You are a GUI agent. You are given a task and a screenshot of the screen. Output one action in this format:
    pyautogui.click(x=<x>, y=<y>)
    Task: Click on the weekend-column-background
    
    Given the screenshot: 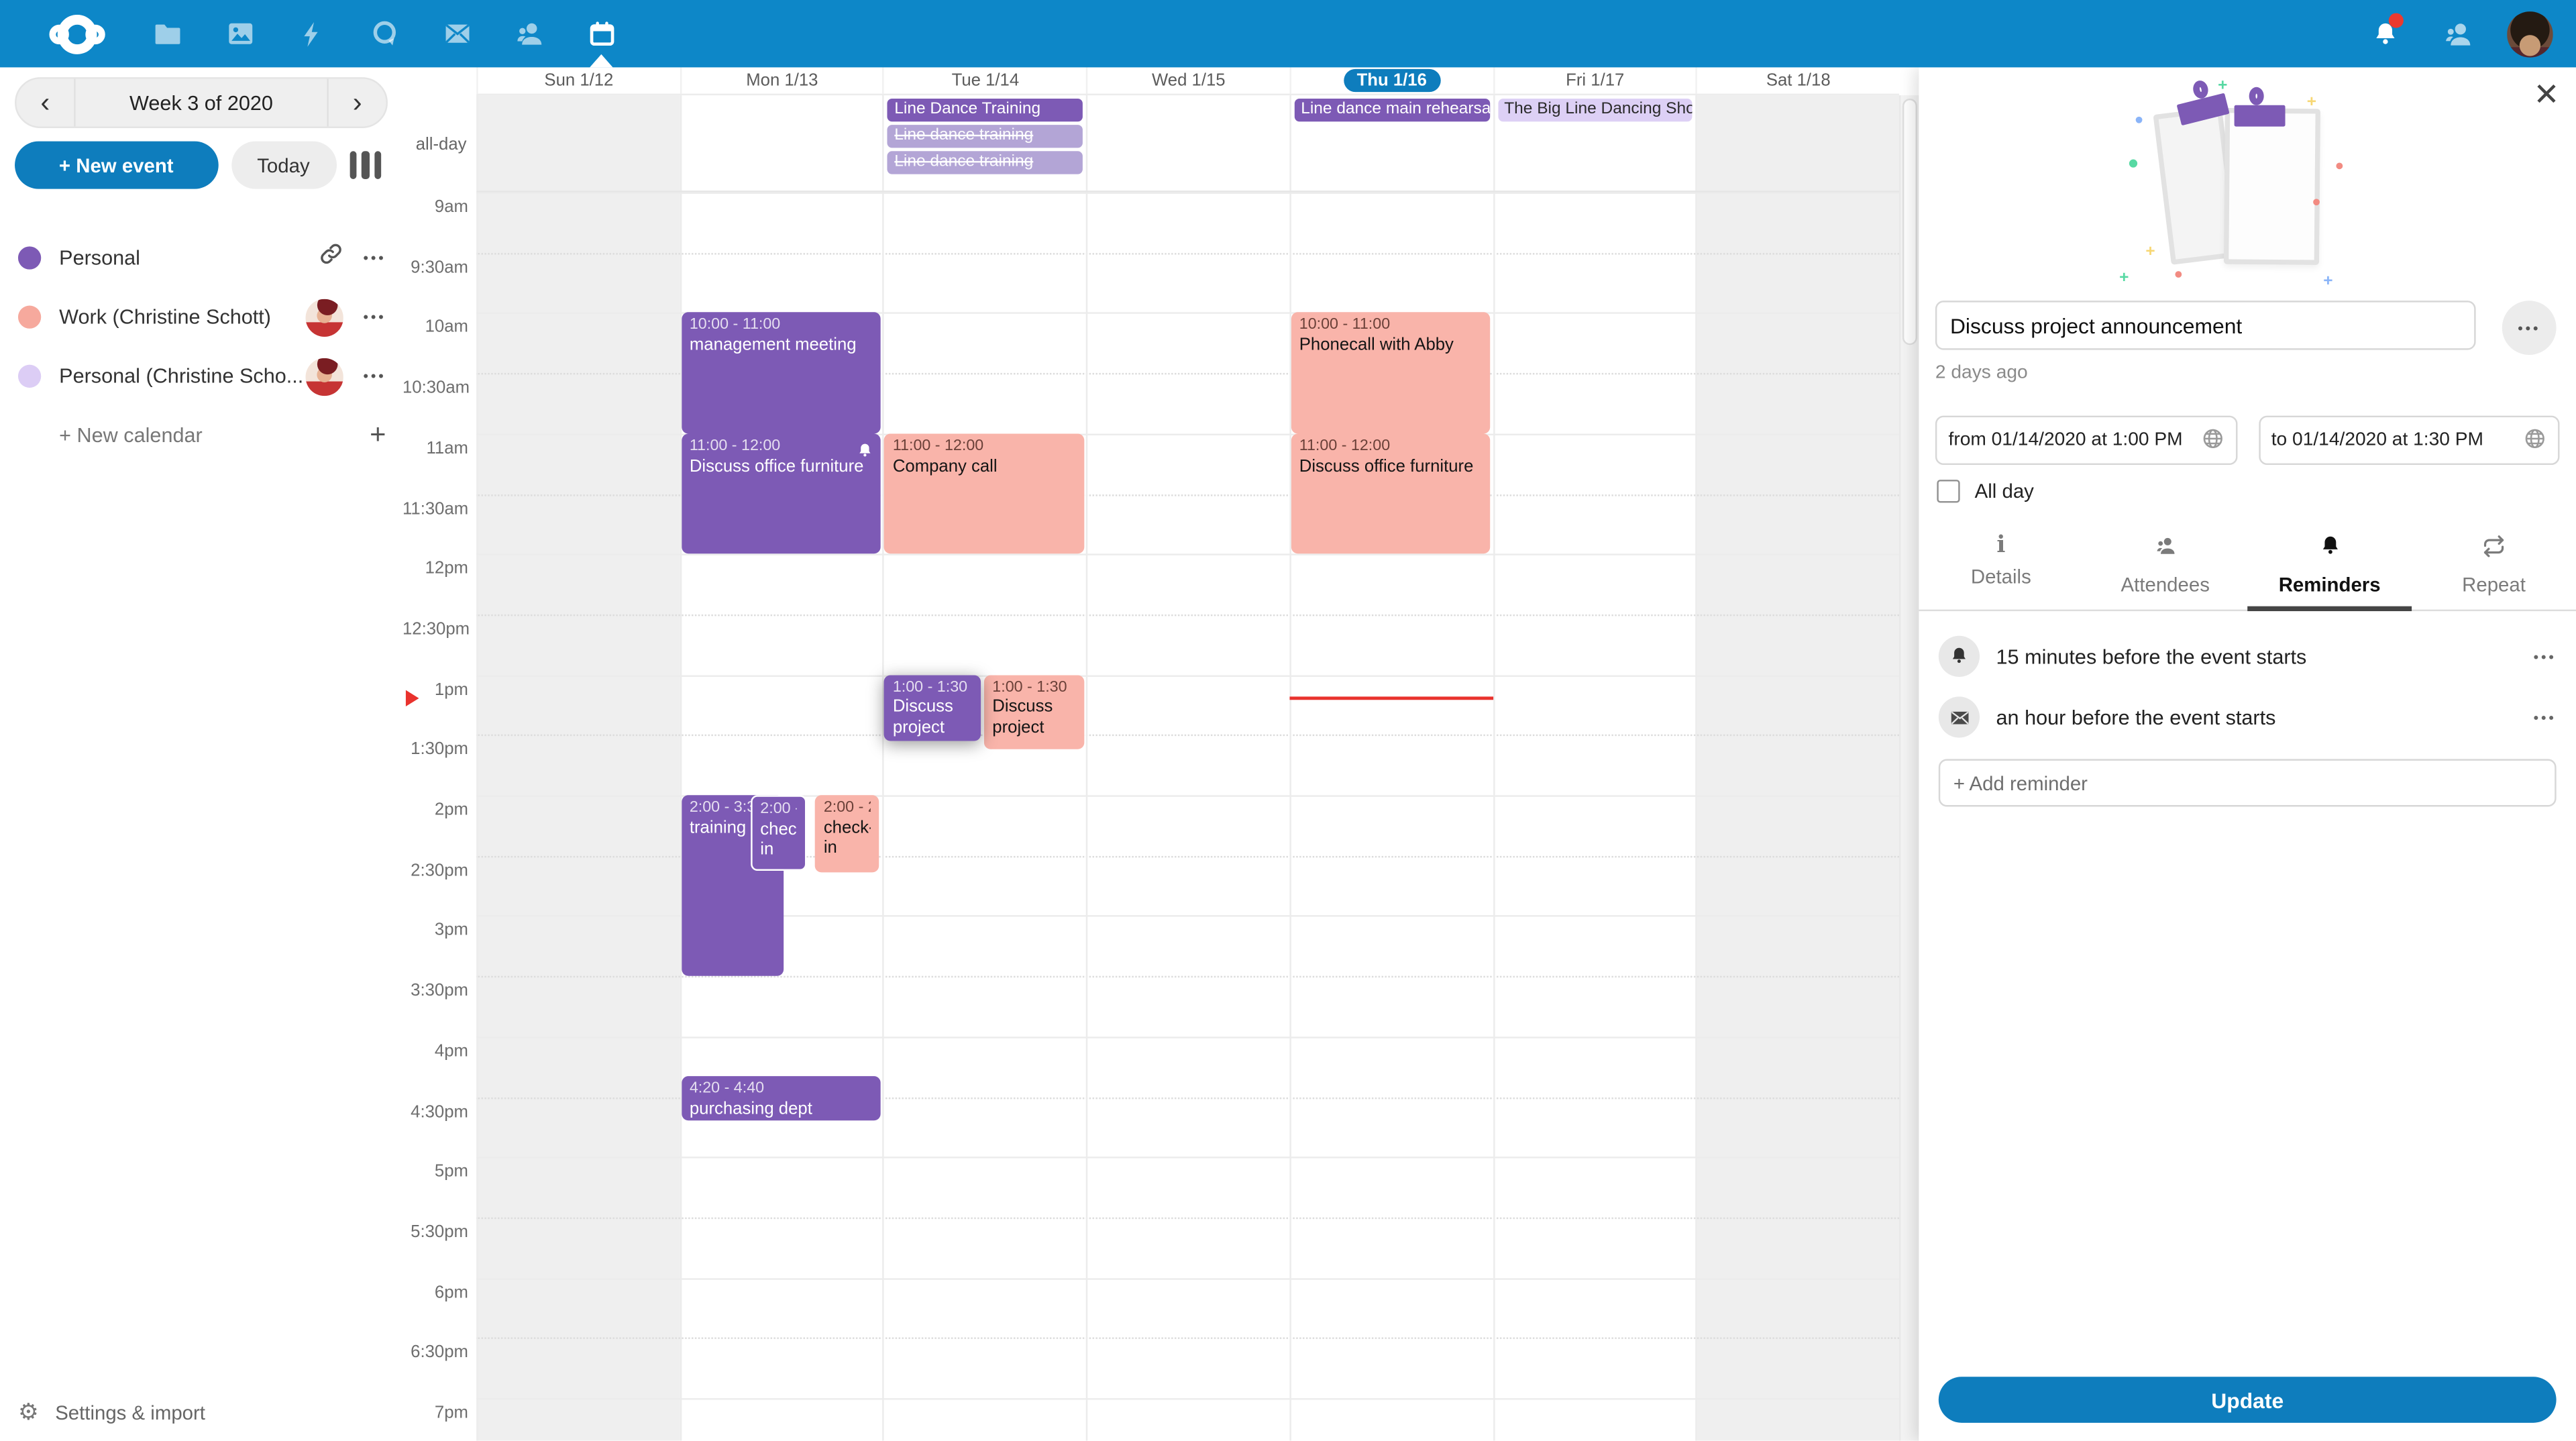 What is the action you would take?
    pyautogui.click(x=578, y=816)
    